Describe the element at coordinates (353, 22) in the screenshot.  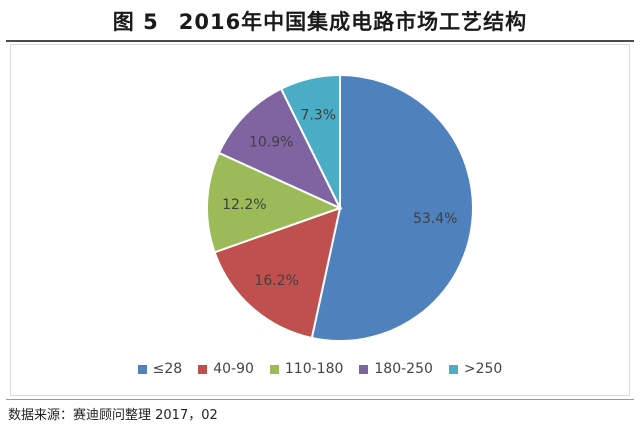
I see `figure-title-text: 2016年中国集成电路市场工艺结构` at that location.